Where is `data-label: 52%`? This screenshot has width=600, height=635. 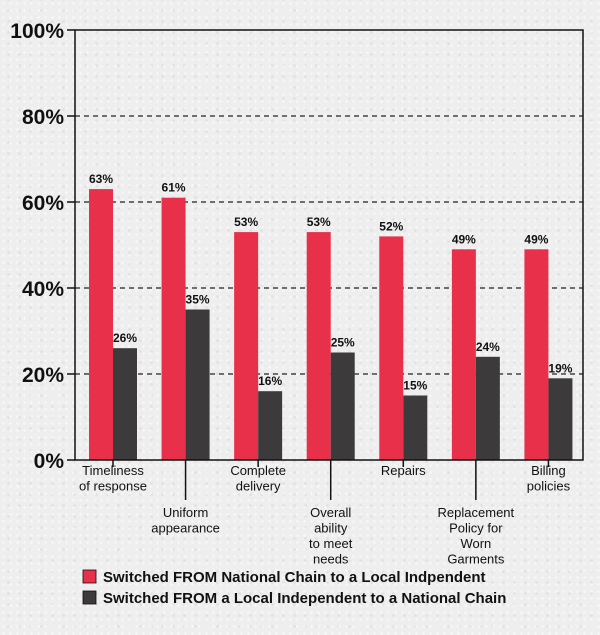 data-label: 52% is located at coordinates (391, 226).